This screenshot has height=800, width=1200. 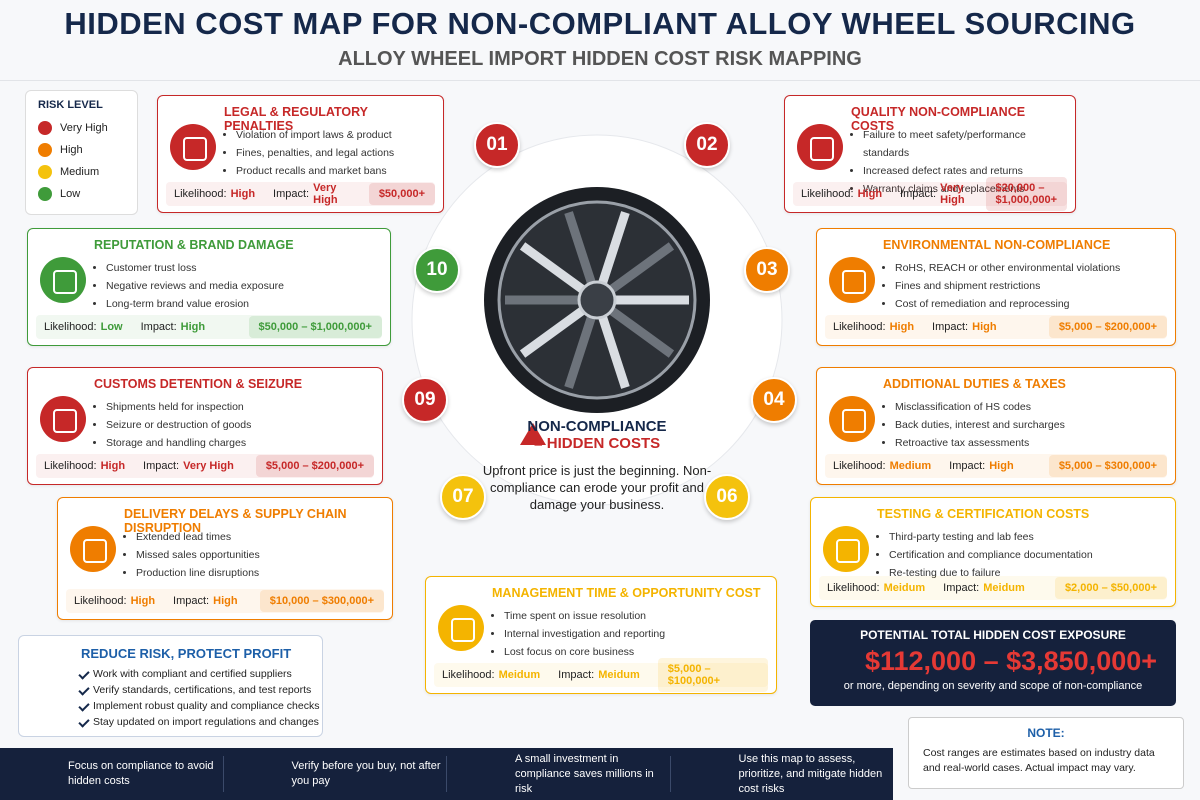 I want to click on legend: RISK LEVEL Very High High Medium Low, so click(x=81, y=152).